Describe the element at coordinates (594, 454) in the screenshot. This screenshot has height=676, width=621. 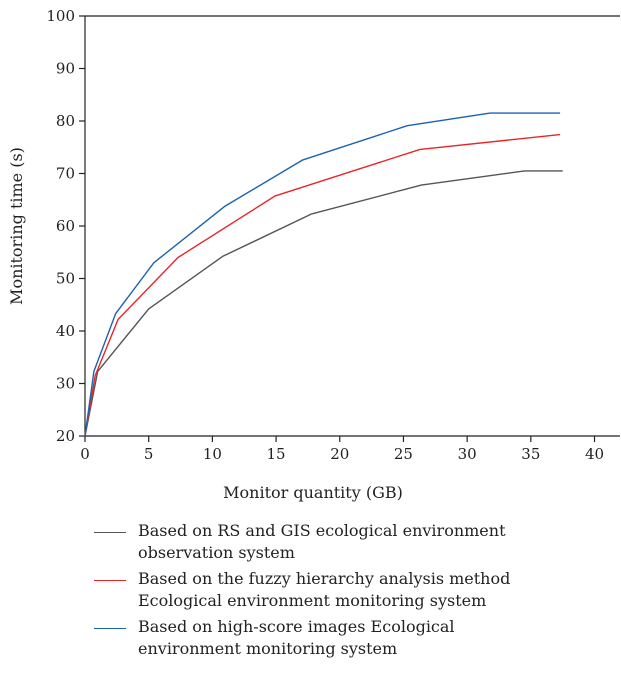
I see `x-tick-label: 40` at that location.